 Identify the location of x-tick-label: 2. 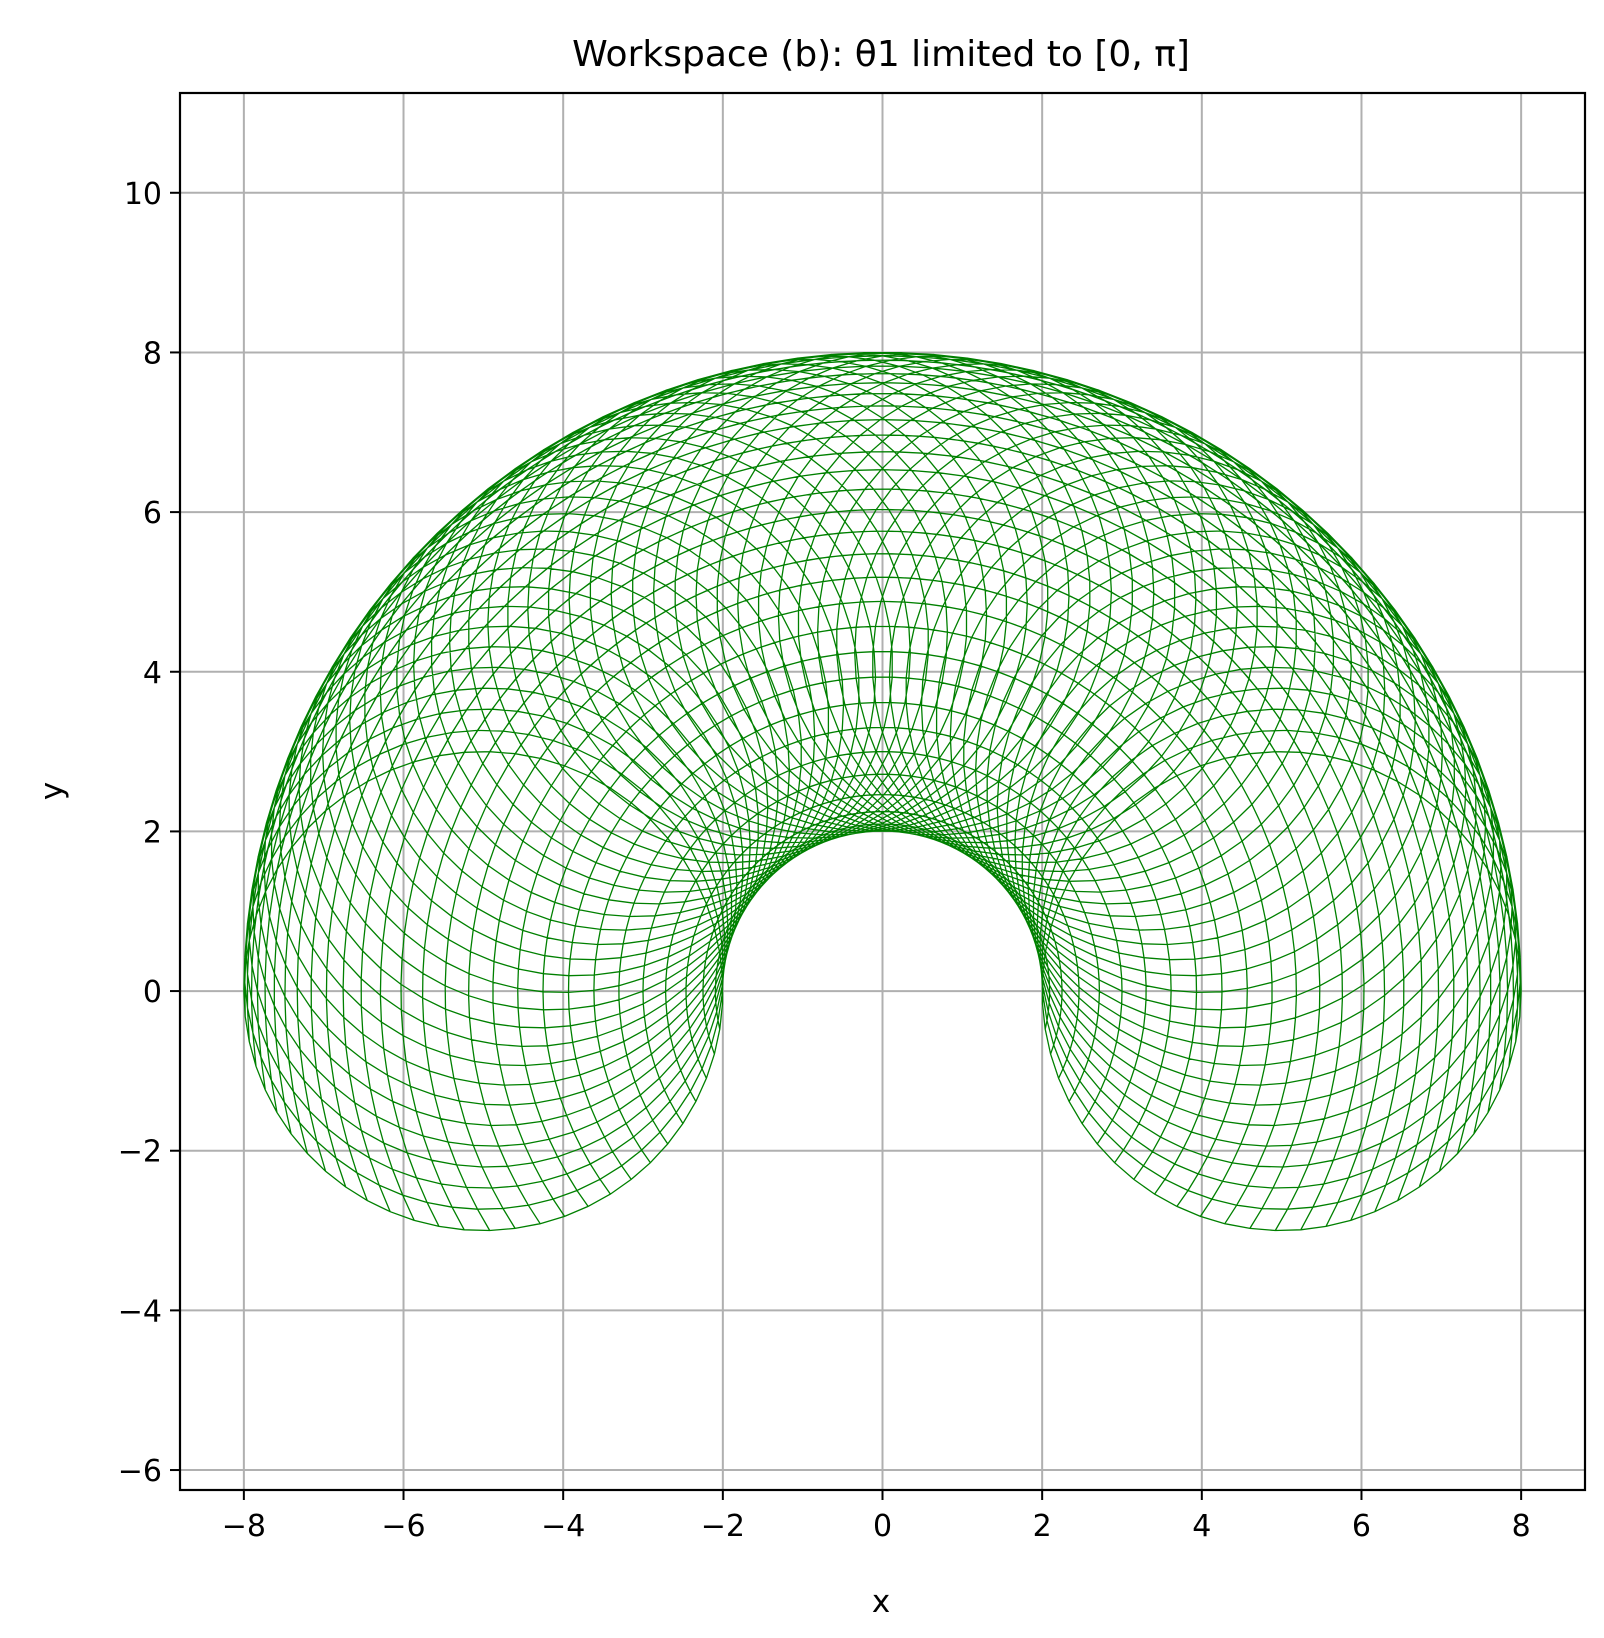
(1042, 1526).